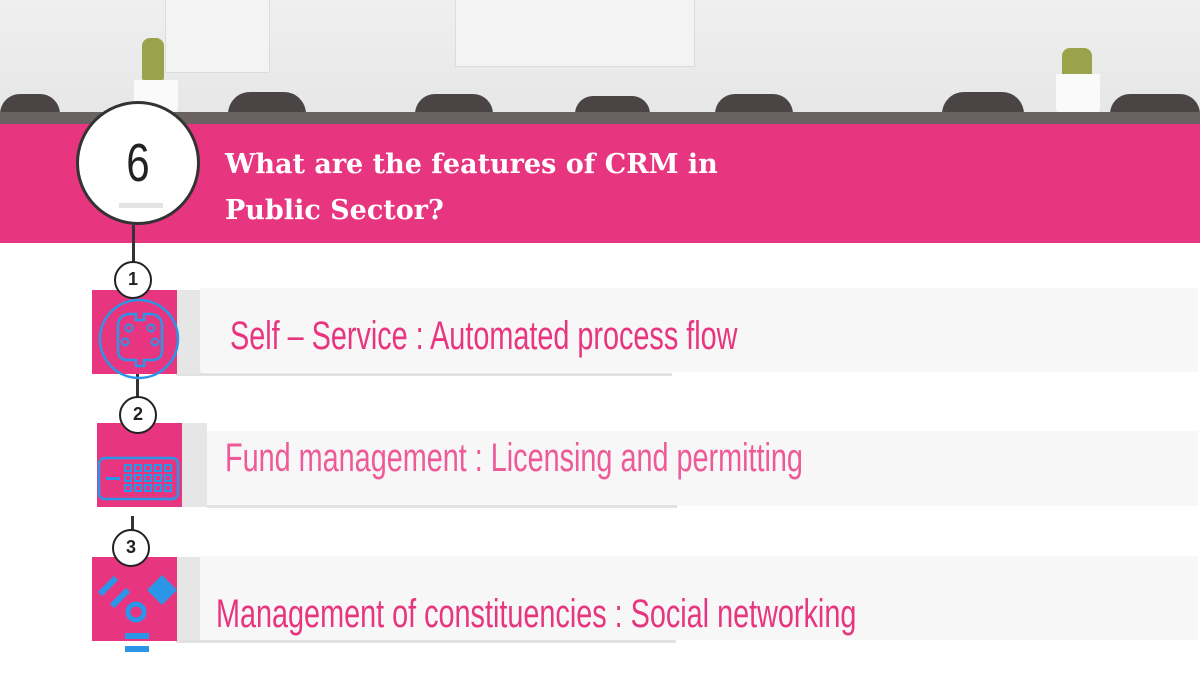 This screenshot has height=700, width=1200. What do you see at coordinates (1078, 94) in the screenshot?
I see `plant-pot` at bounding box center [1078, 94].